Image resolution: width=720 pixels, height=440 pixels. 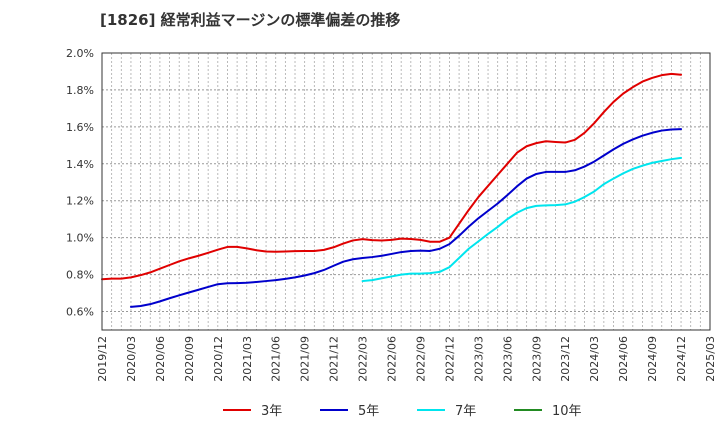 I want to click on x-tick-label: 2021/06, so click(x=276, y=359).